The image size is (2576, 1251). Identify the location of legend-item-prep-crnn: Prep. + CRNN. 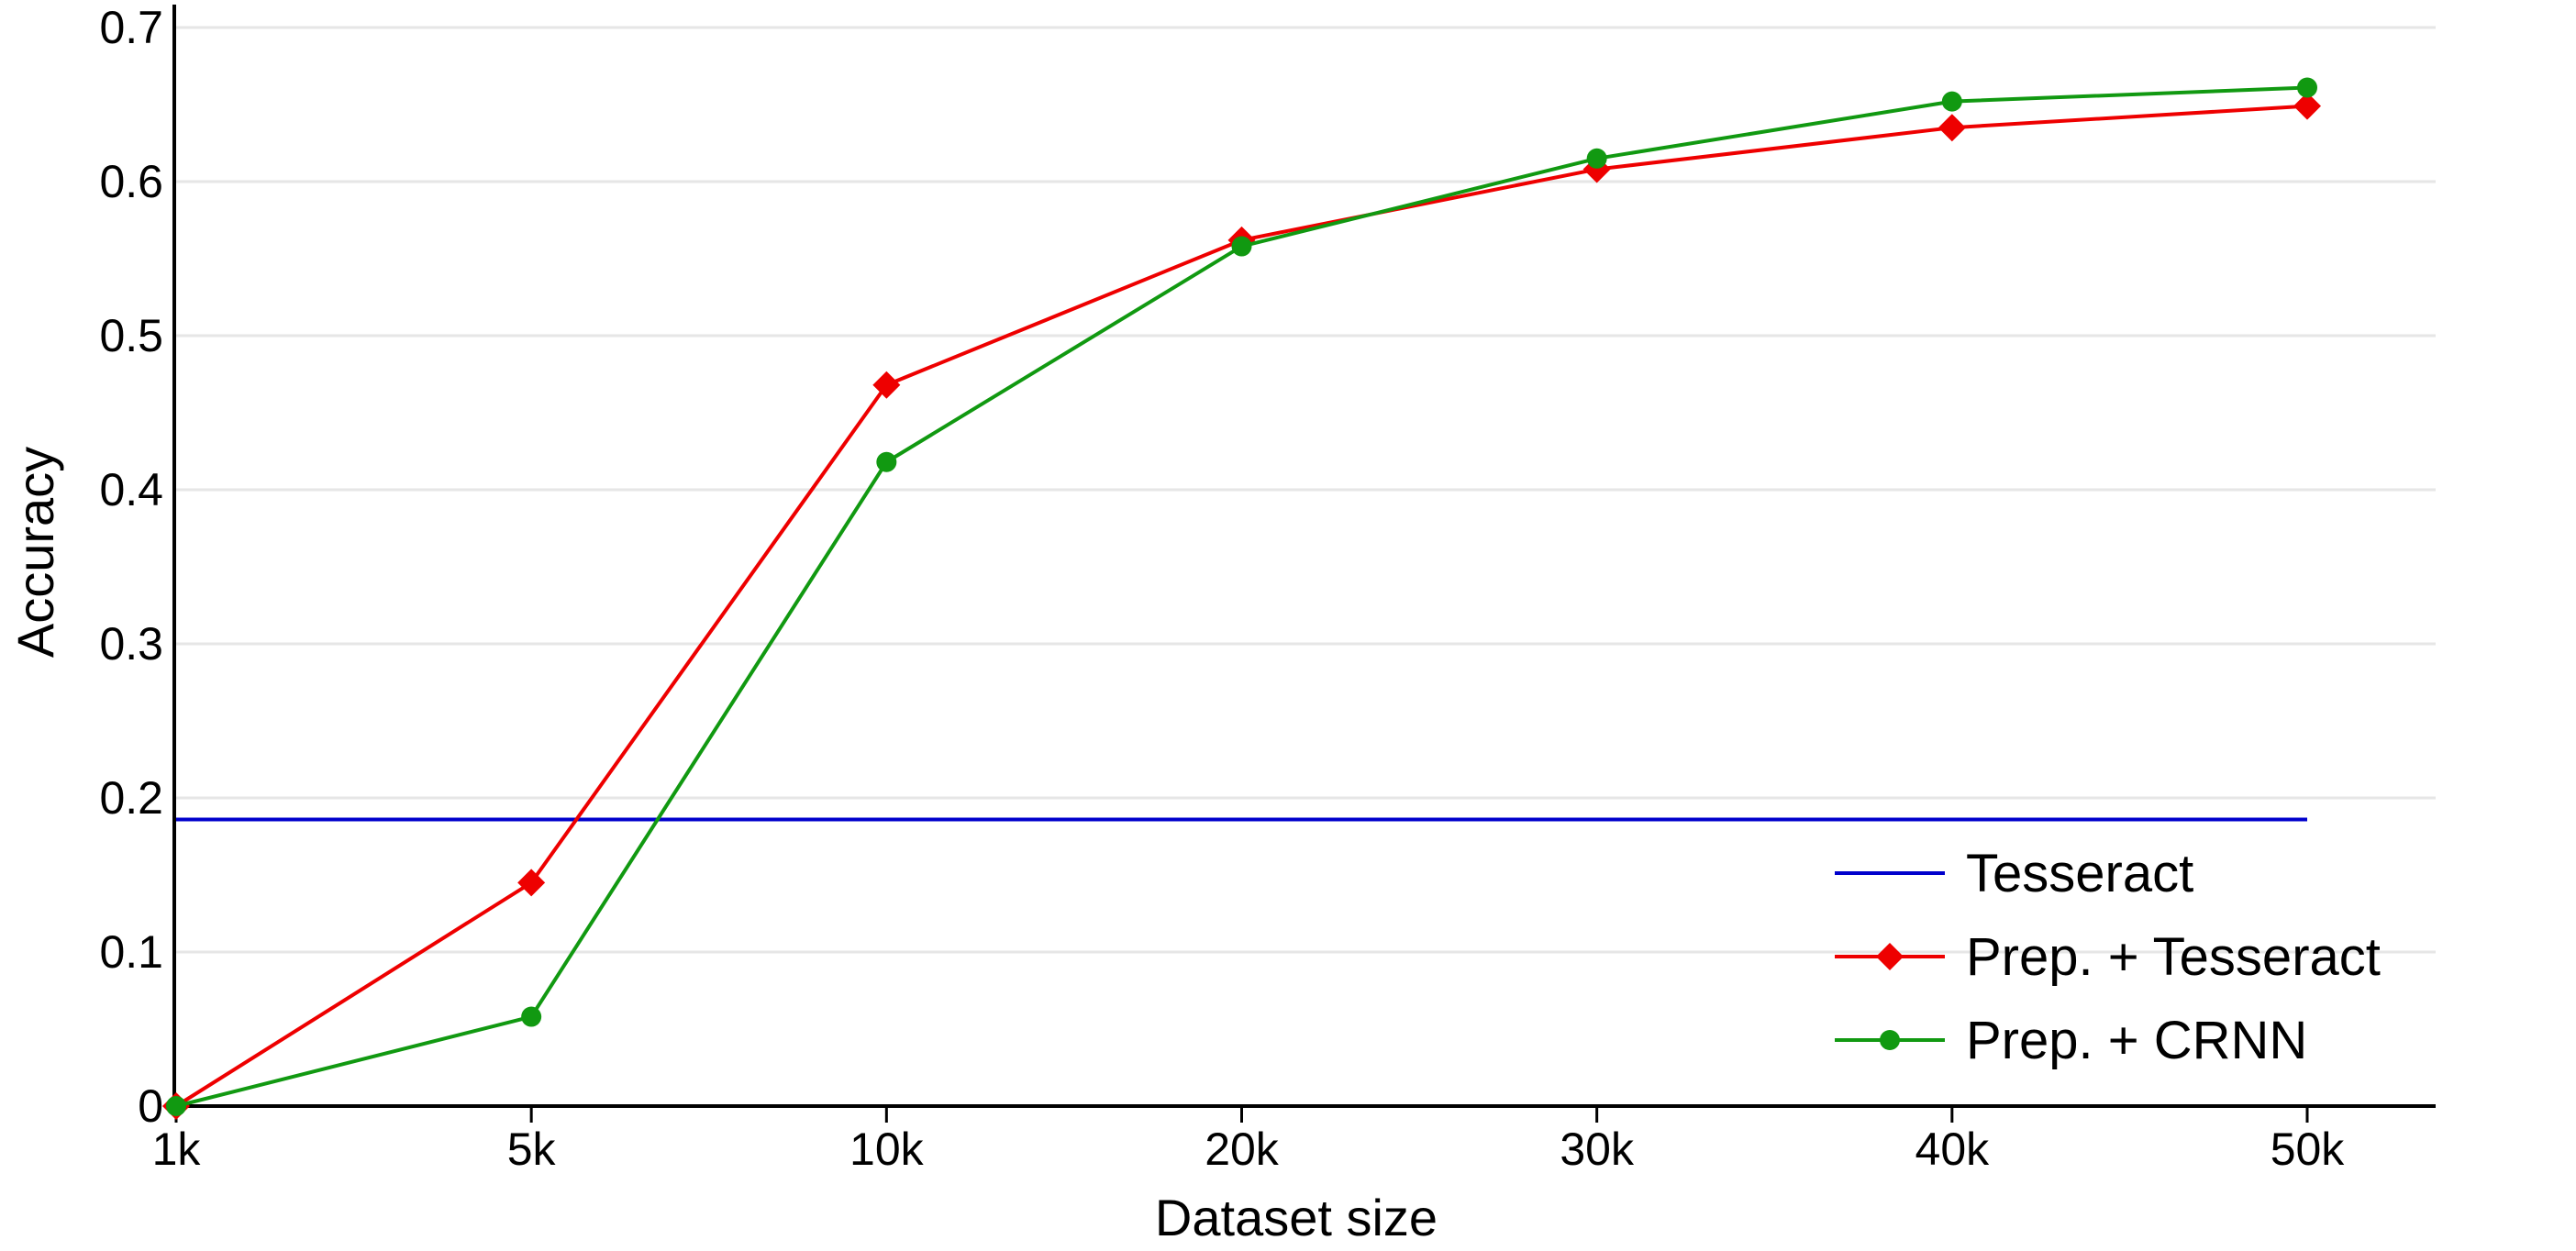
(2071, 1040).